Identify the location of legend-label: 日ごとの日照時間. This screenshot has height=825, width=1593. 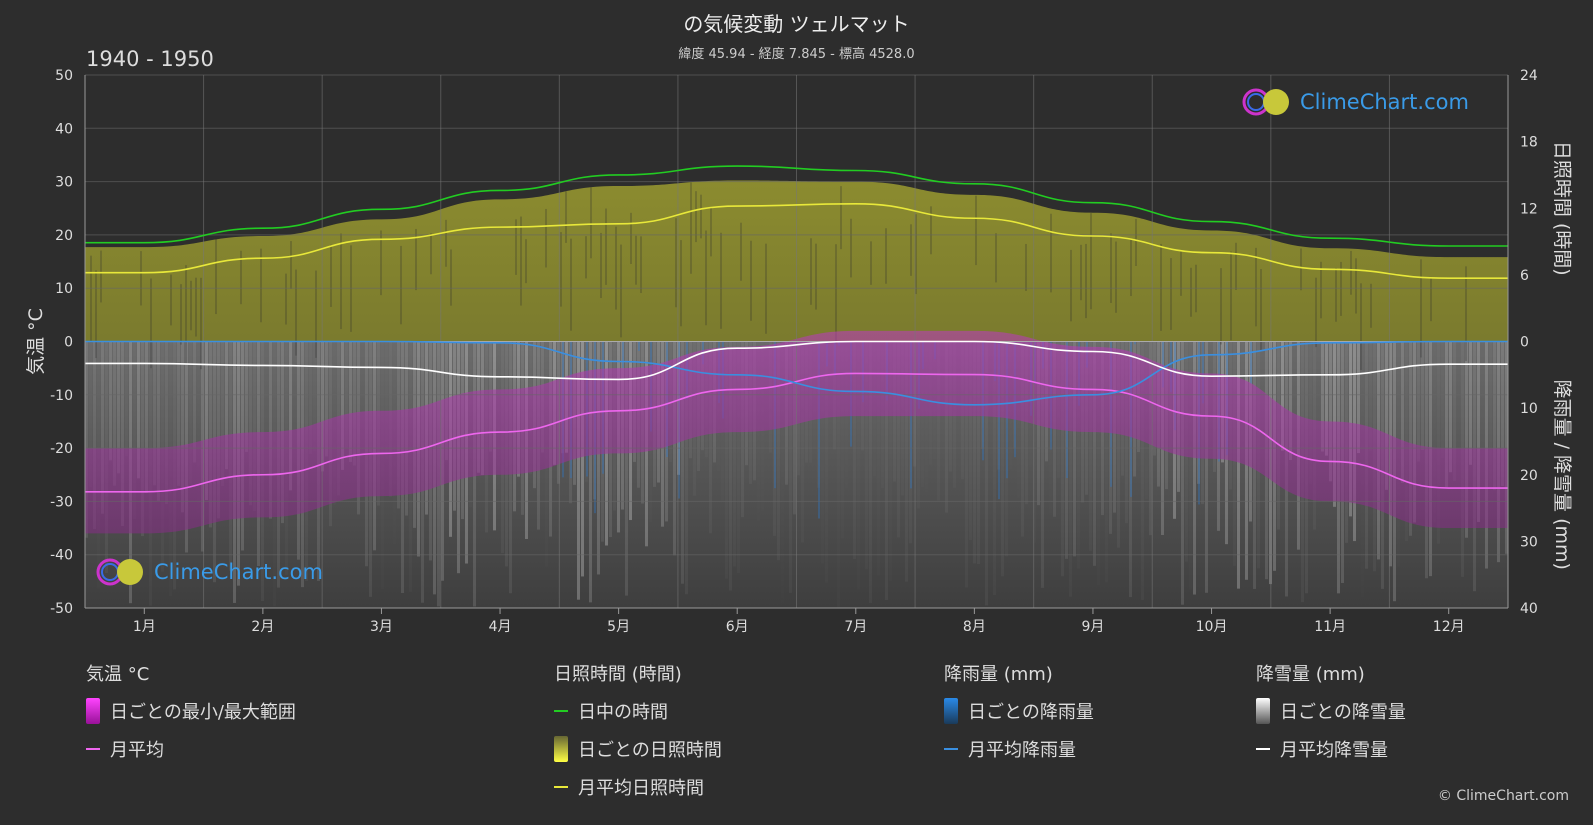
(650, 750).